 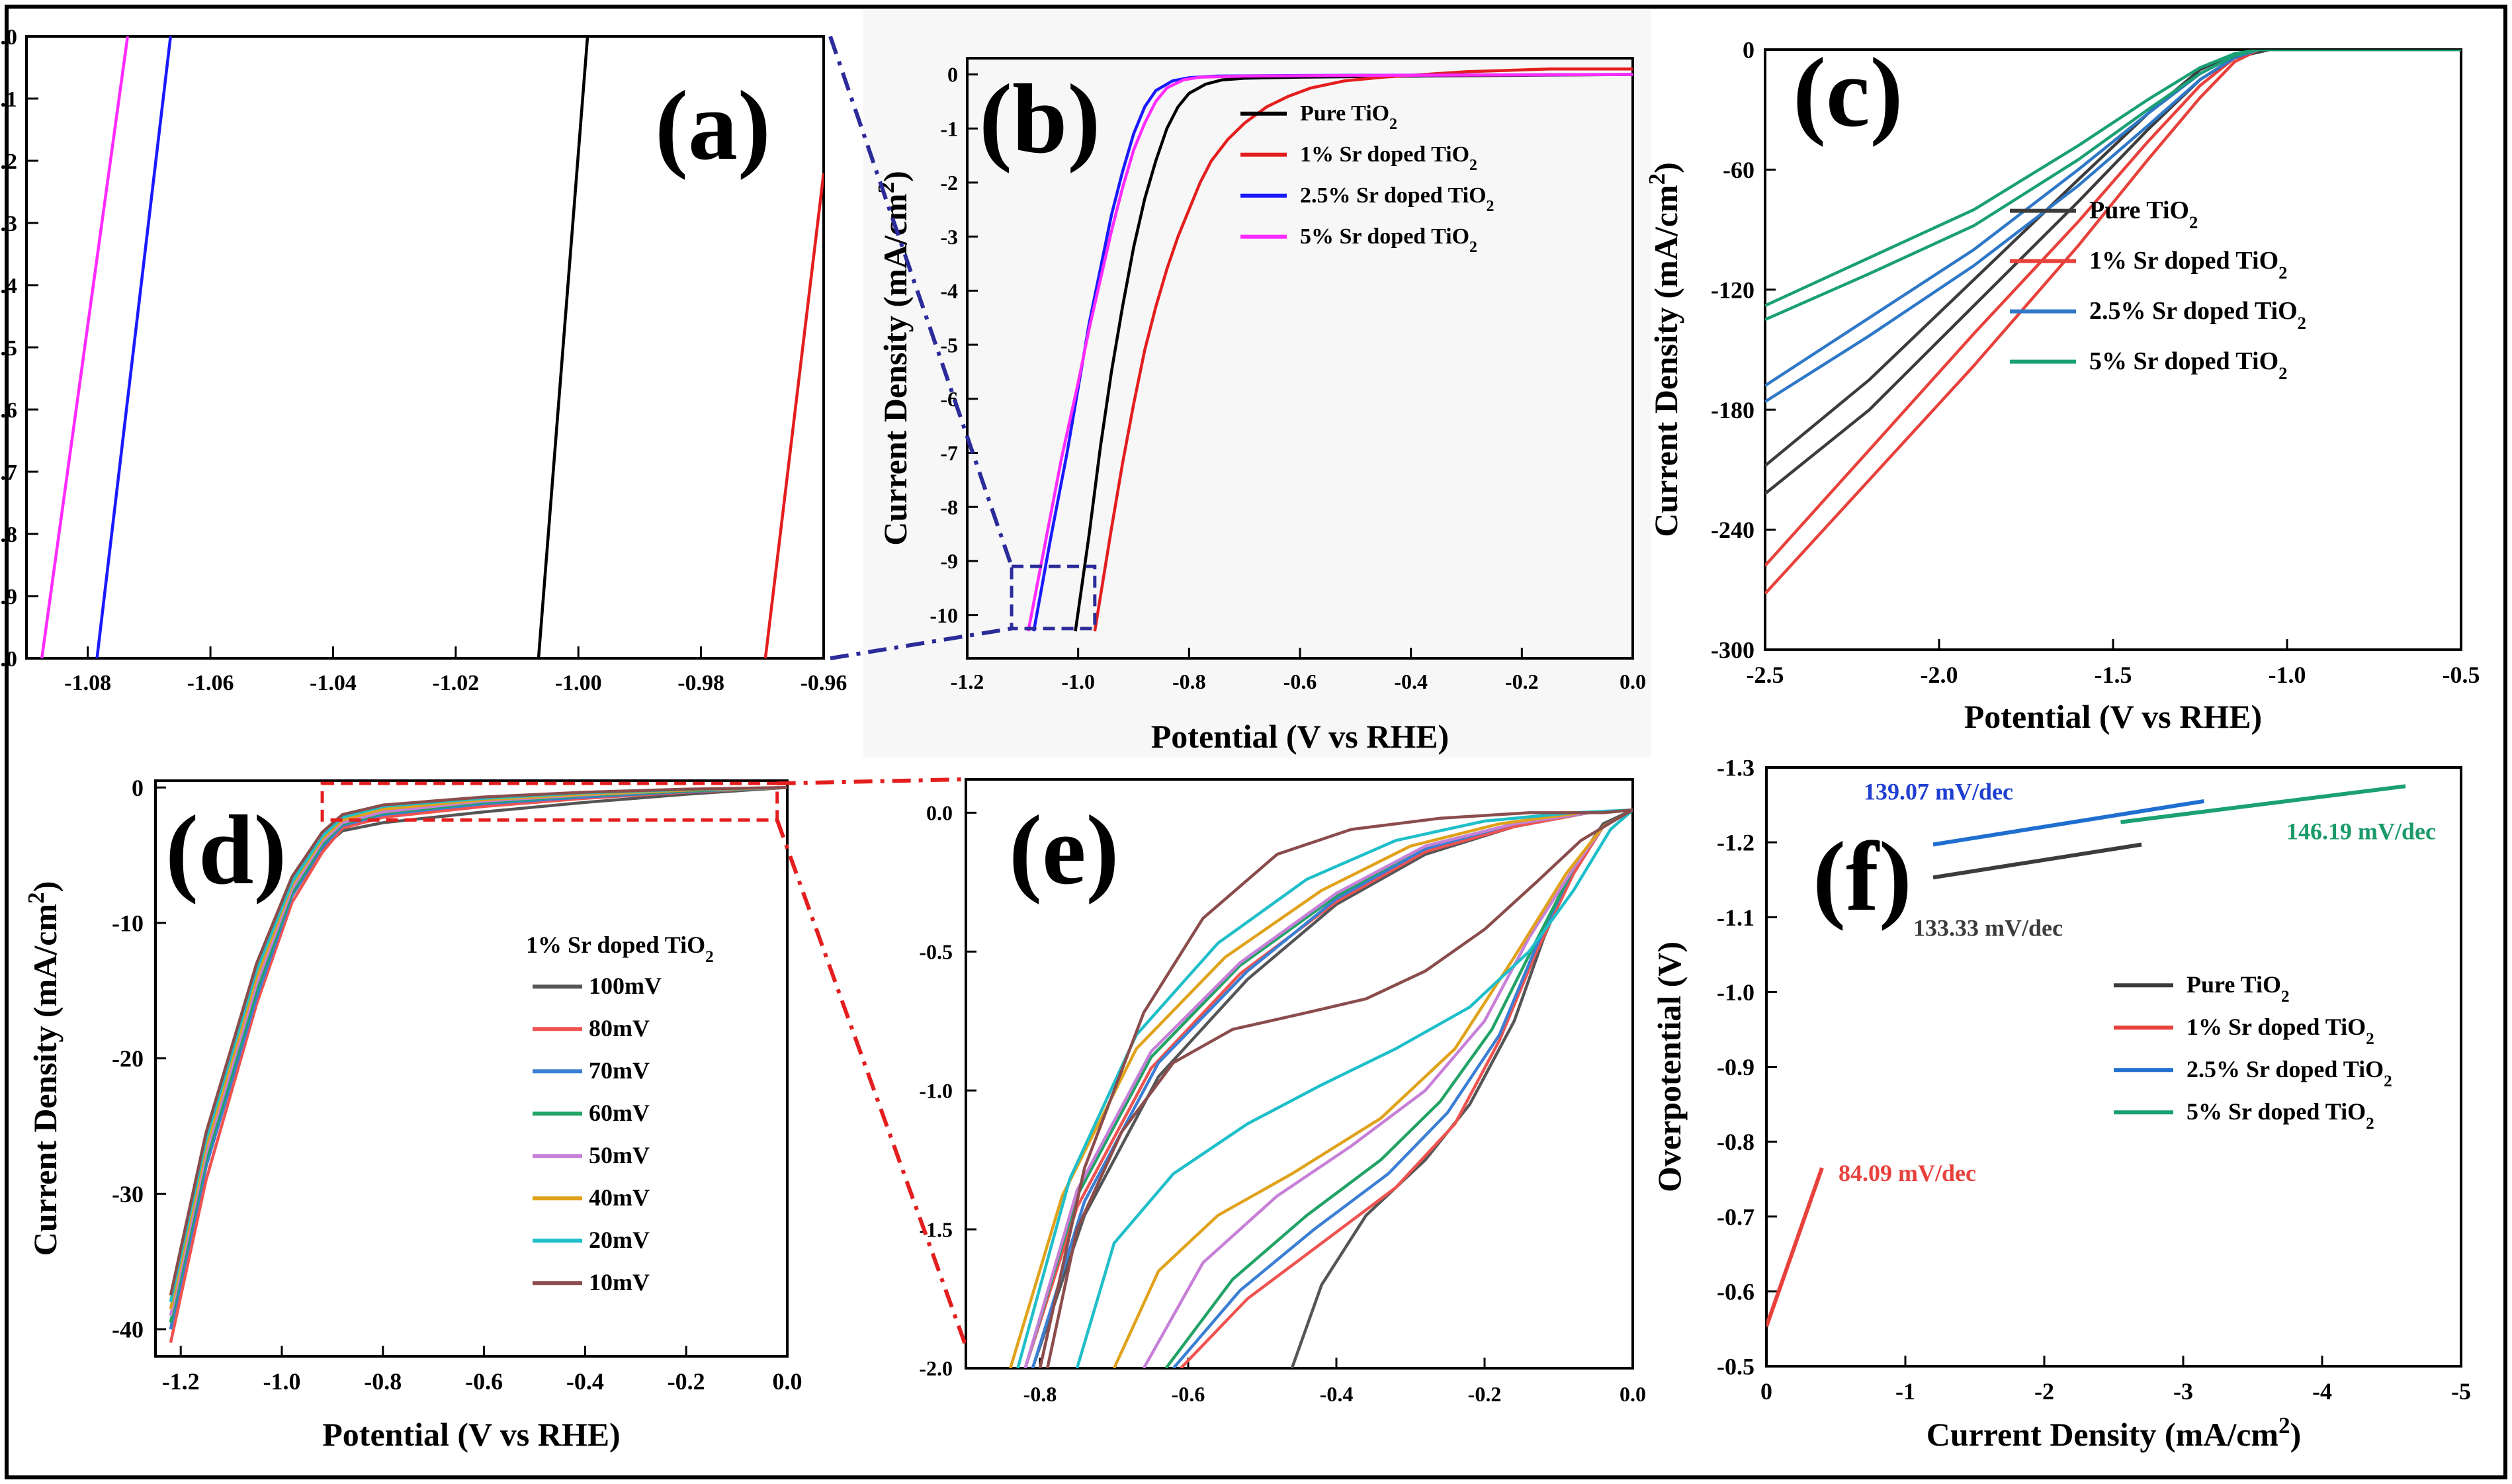 I want to click on series-a-2-5-sr-doped-tio2, so click(x=134, y=347).